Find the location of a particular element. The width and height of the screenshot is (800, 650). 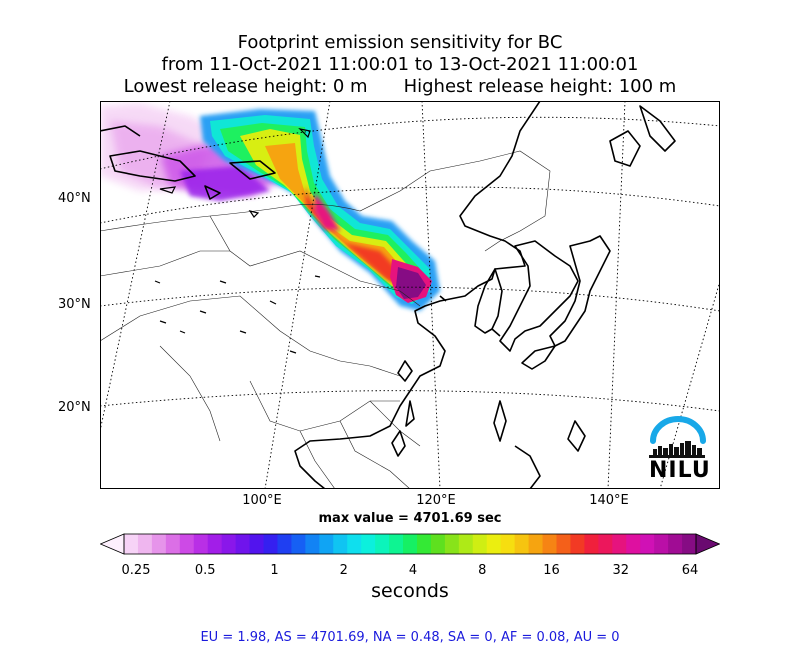

colorbar-units: seconds is located at coordinates (410, 591).